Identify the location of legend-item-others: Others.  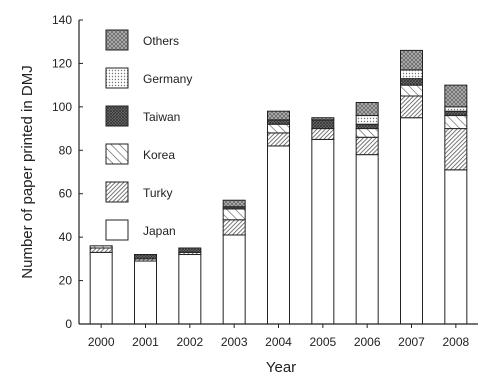
(142, 40).